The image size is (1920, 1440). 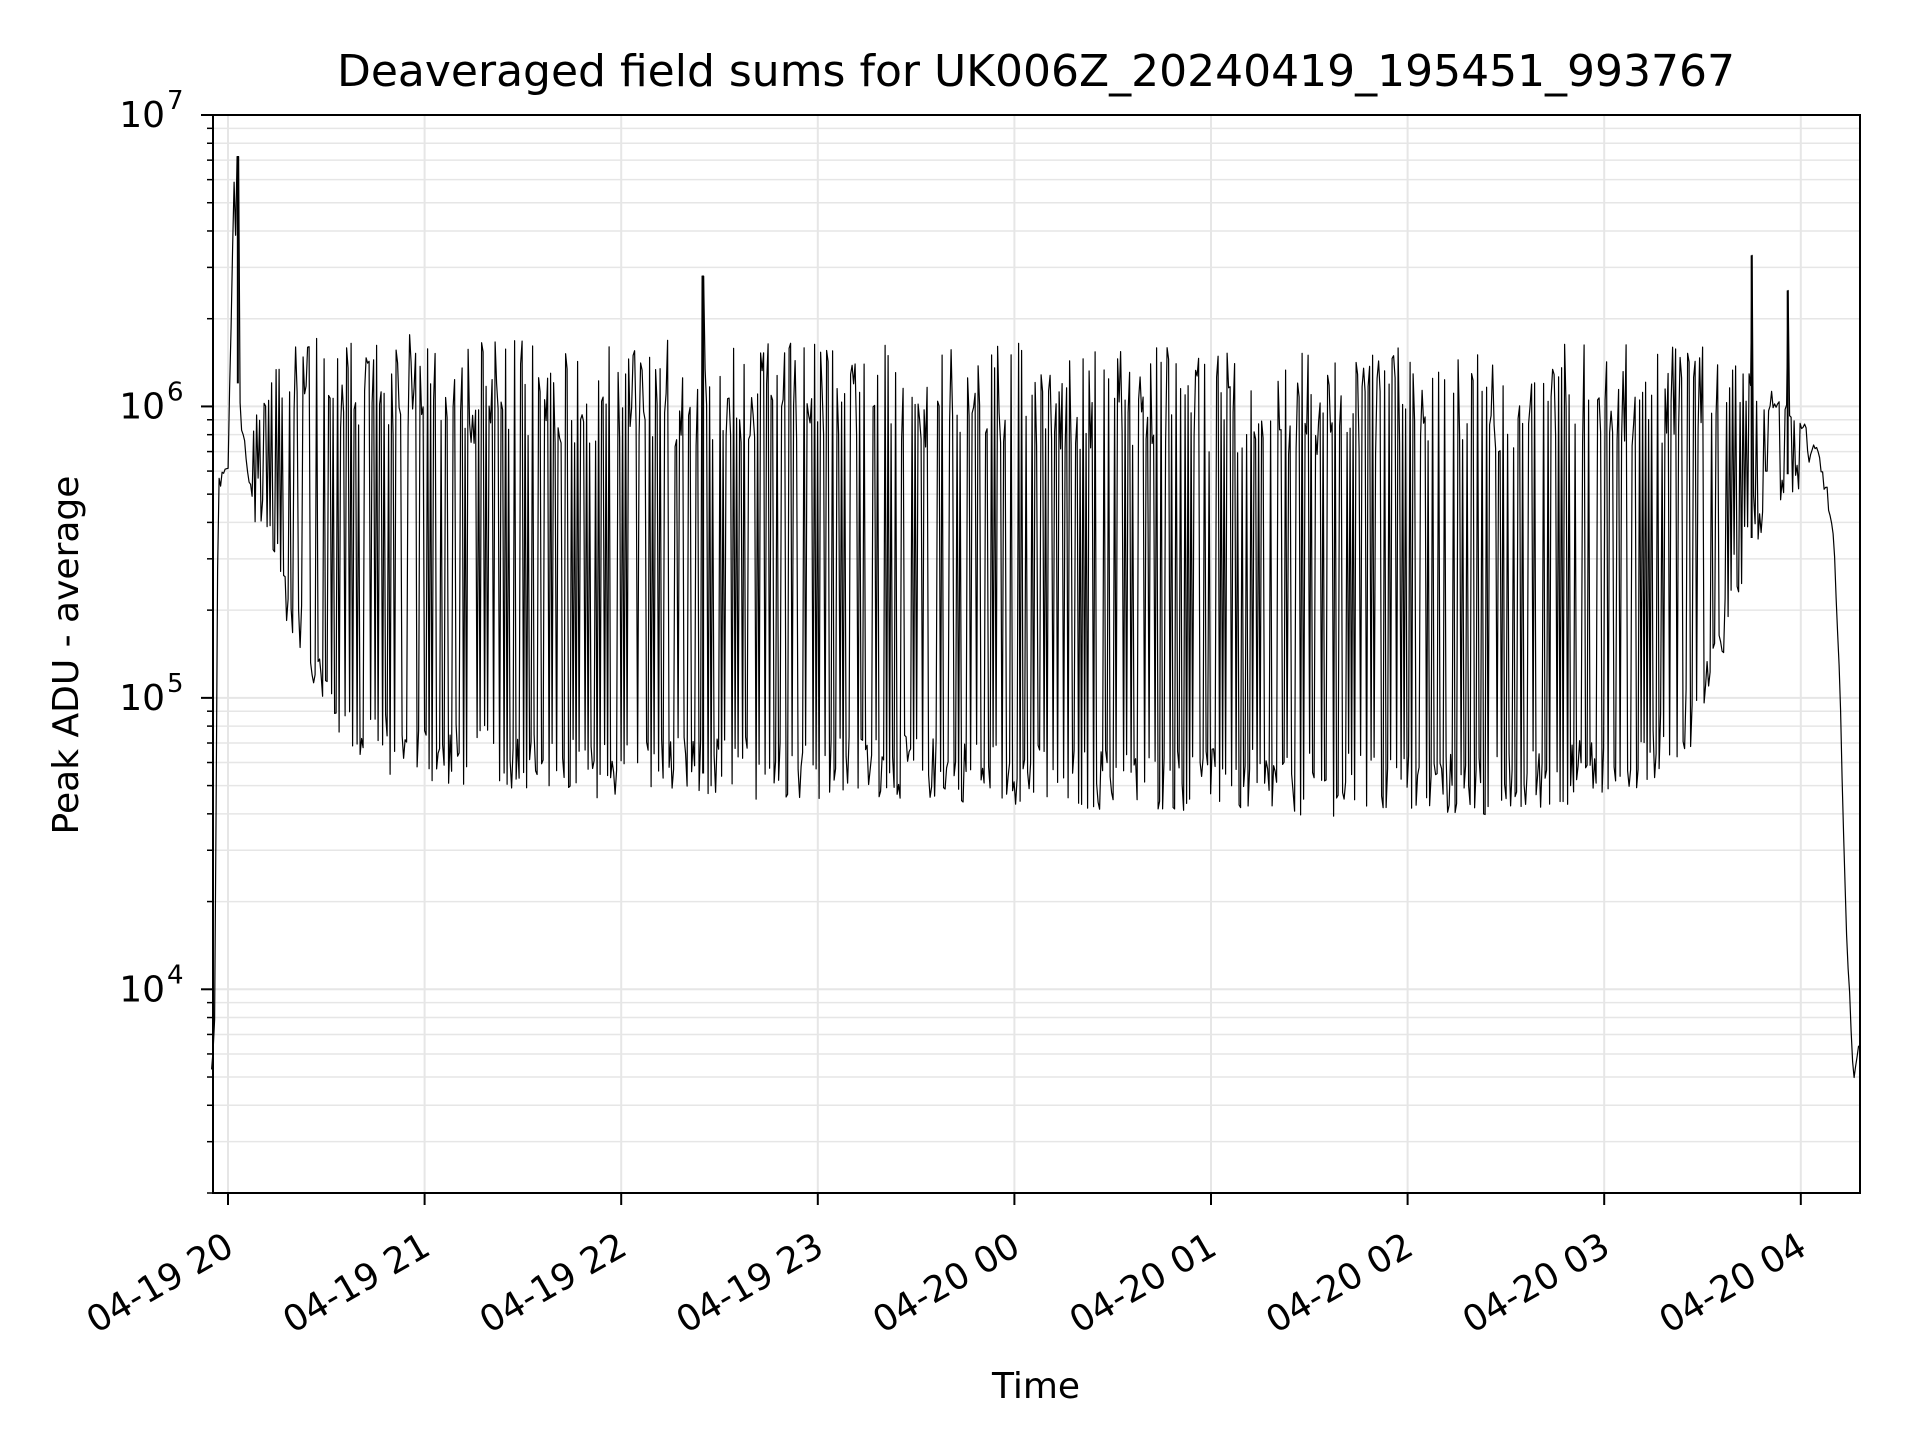 What do you see at coordinates (175, 975) in the screenshot?
I see `y-tick-exponent: 4` at bounding box center [175, 975].